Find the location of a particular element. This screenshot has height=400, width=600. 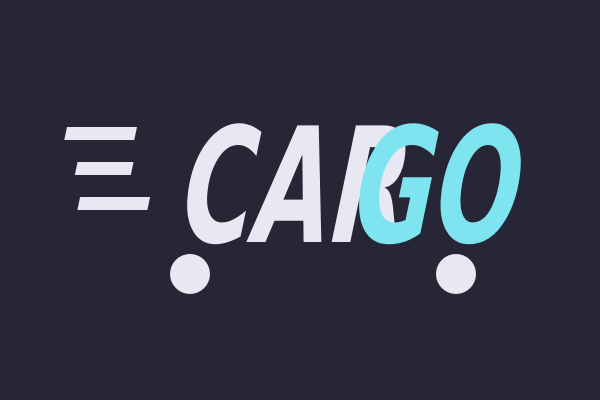

speed-line-middle is located at coordinates (104, 168).